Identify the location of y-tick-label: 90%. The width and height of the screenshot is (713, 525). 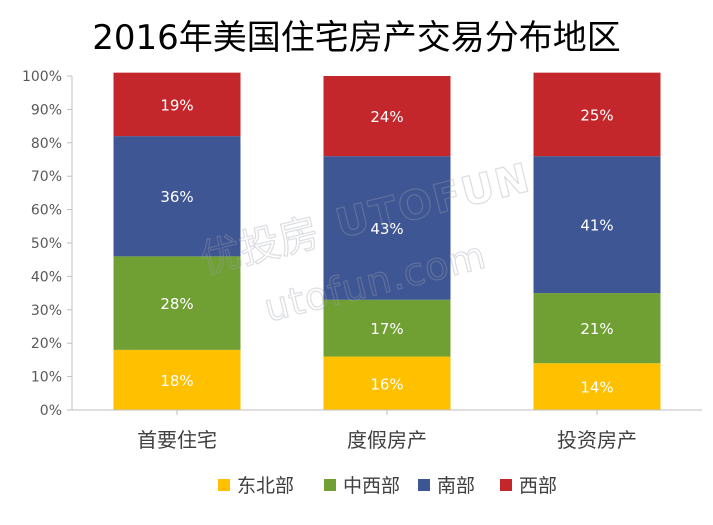
(46, 110).